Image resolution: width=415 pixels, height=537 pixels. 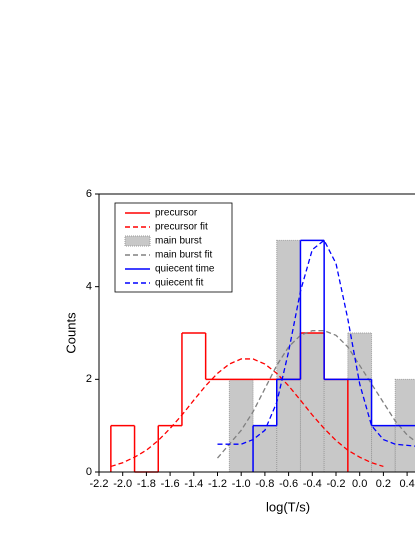 What do you see at coordinates (170, 484) in the screenshot?
I see `x-tick-label: -1.6` at bounding box center [170, 484].